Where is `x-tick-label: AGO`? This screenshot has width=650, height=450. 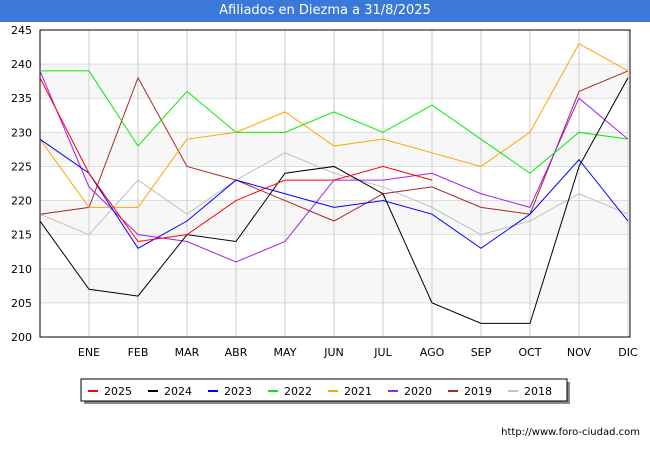 x-tick-label: AGO is located at coordinates (432, 352).